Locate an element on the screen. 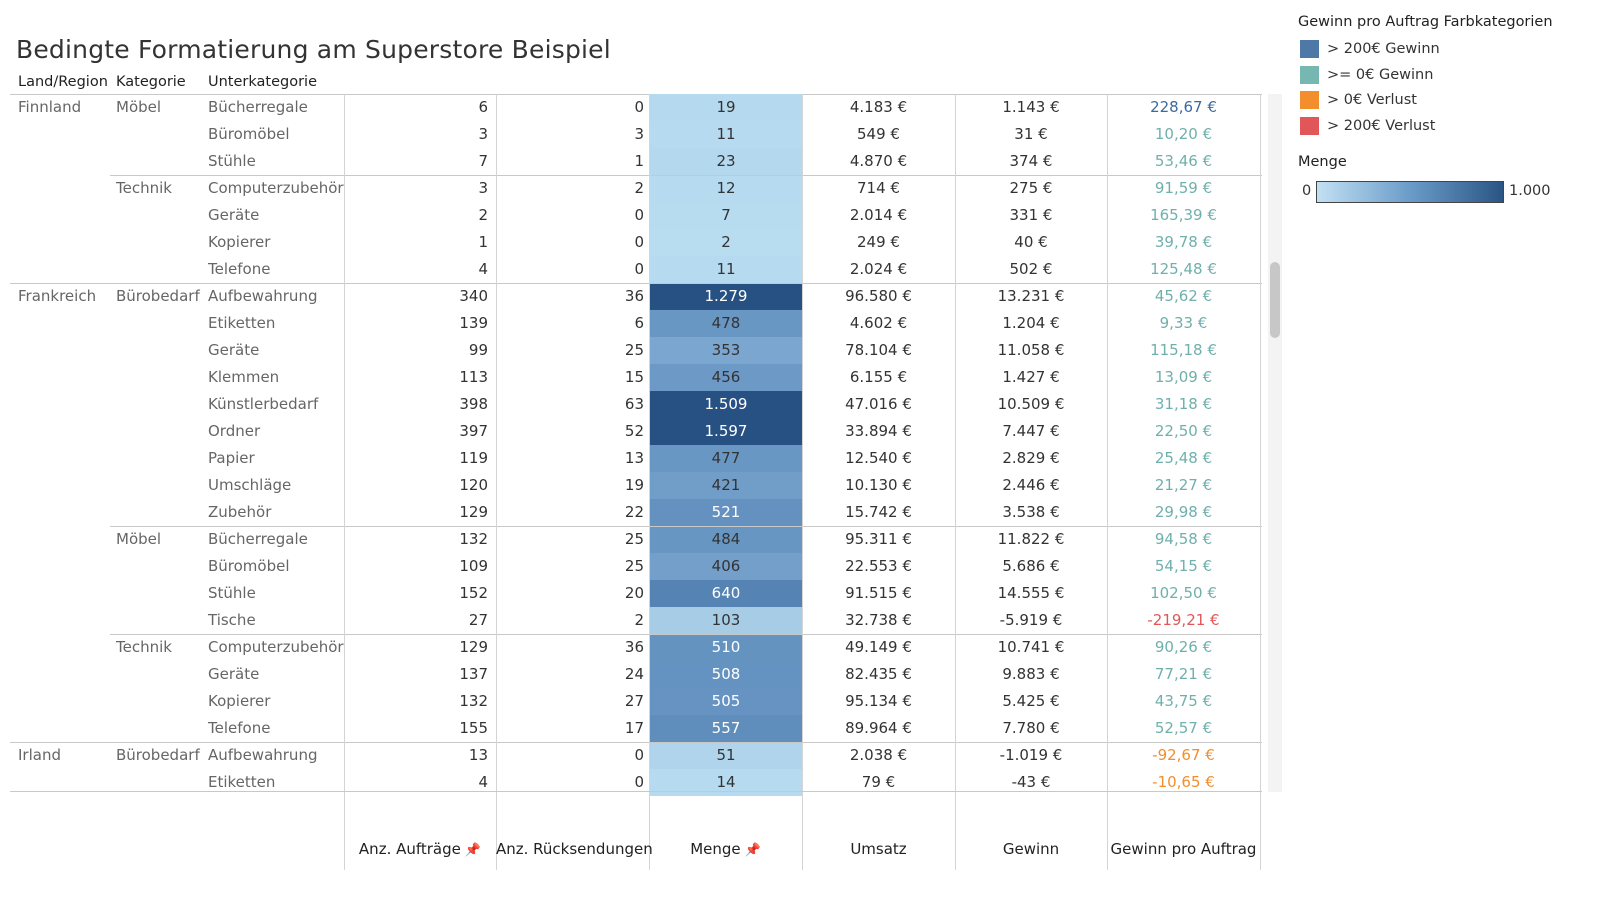  legend-item-profit: >= 0€ Gewinn is located at coordinates (1366, 75).